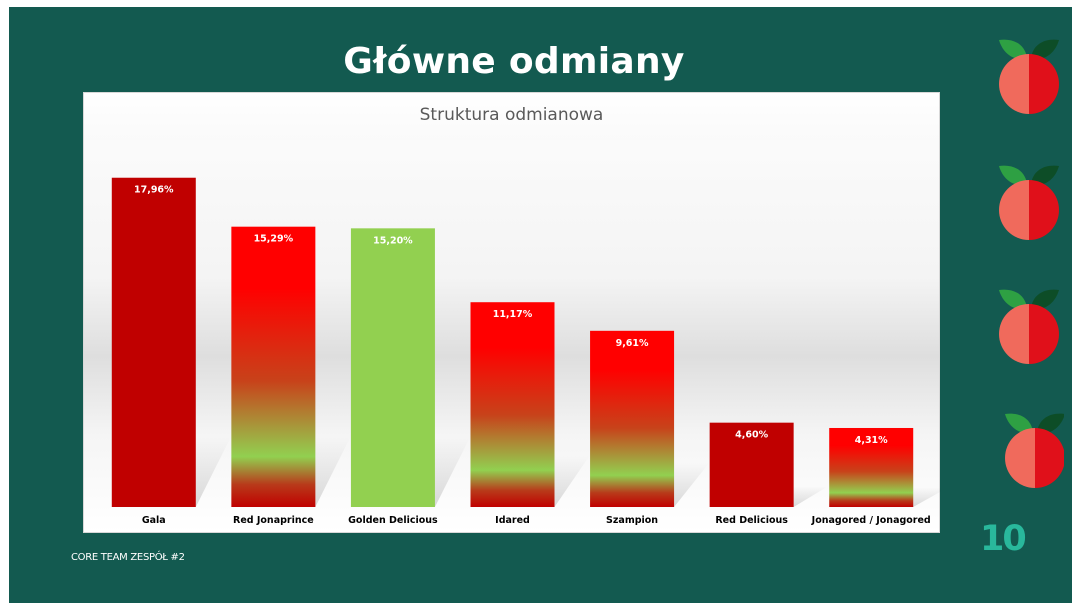 The width and height of the screenshot is (1079, 610). What do you see at coordinates (871, 440) in the screenshot?
I see `data-label: 4,31%` at bounding box center [871, 440].